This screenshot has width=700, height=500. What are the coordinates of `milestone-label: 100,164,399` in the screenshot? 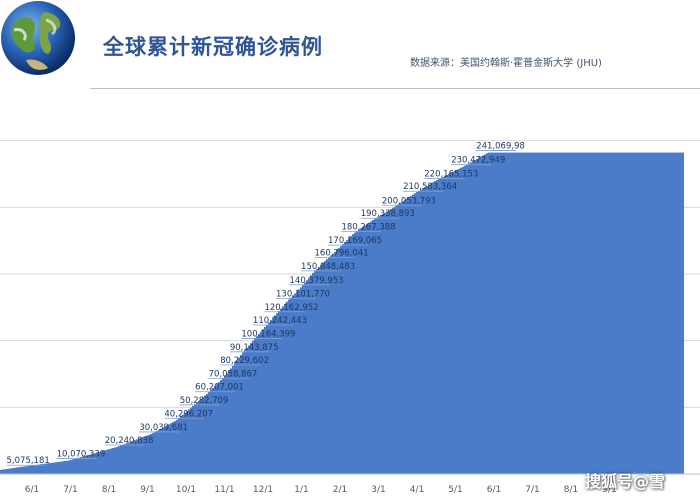 It's located at (268, 334).